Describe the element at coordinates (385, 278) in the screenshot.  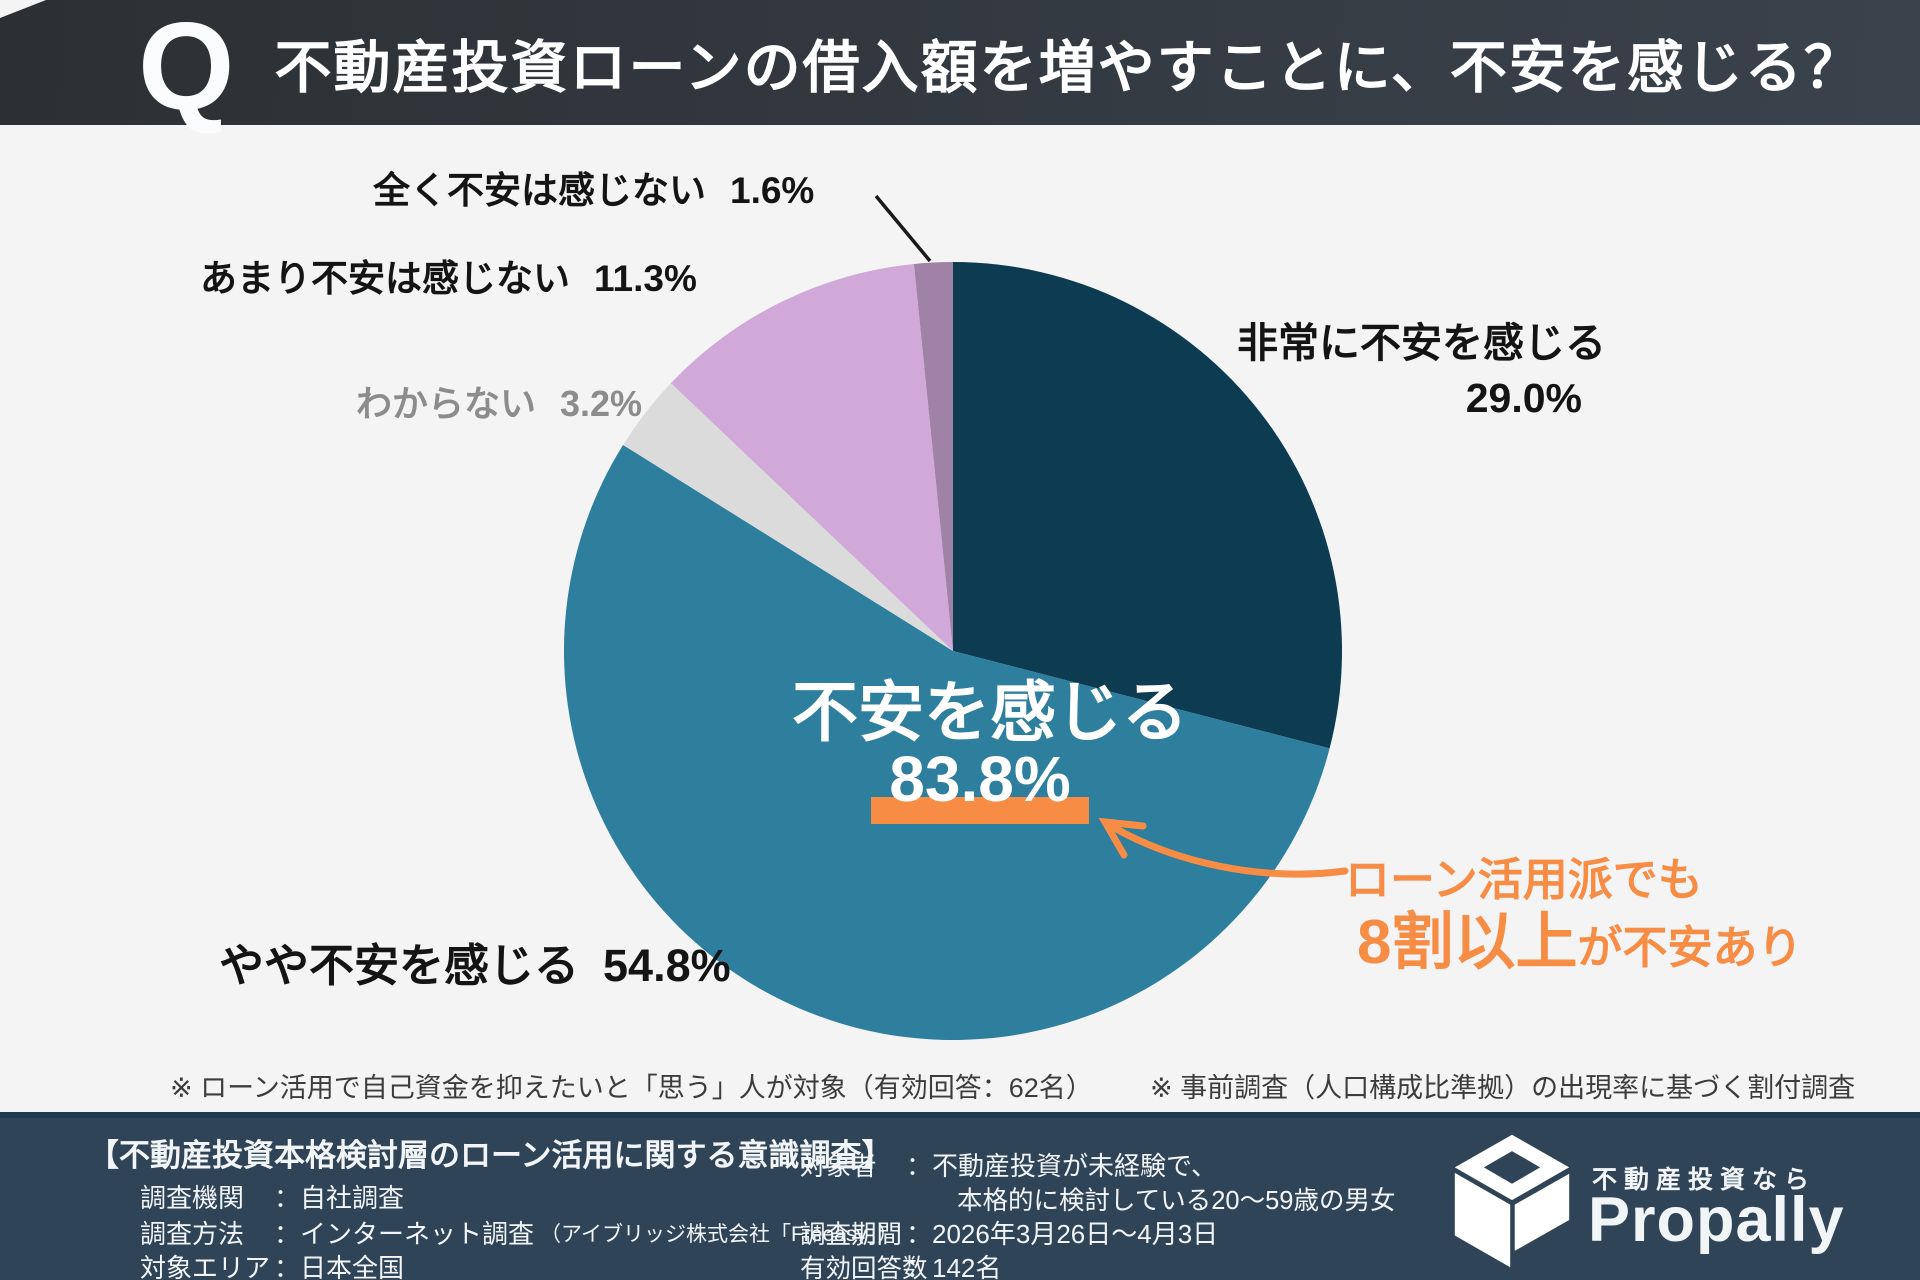
I see `pie-label-text: あまり不安は感じない` at that location.